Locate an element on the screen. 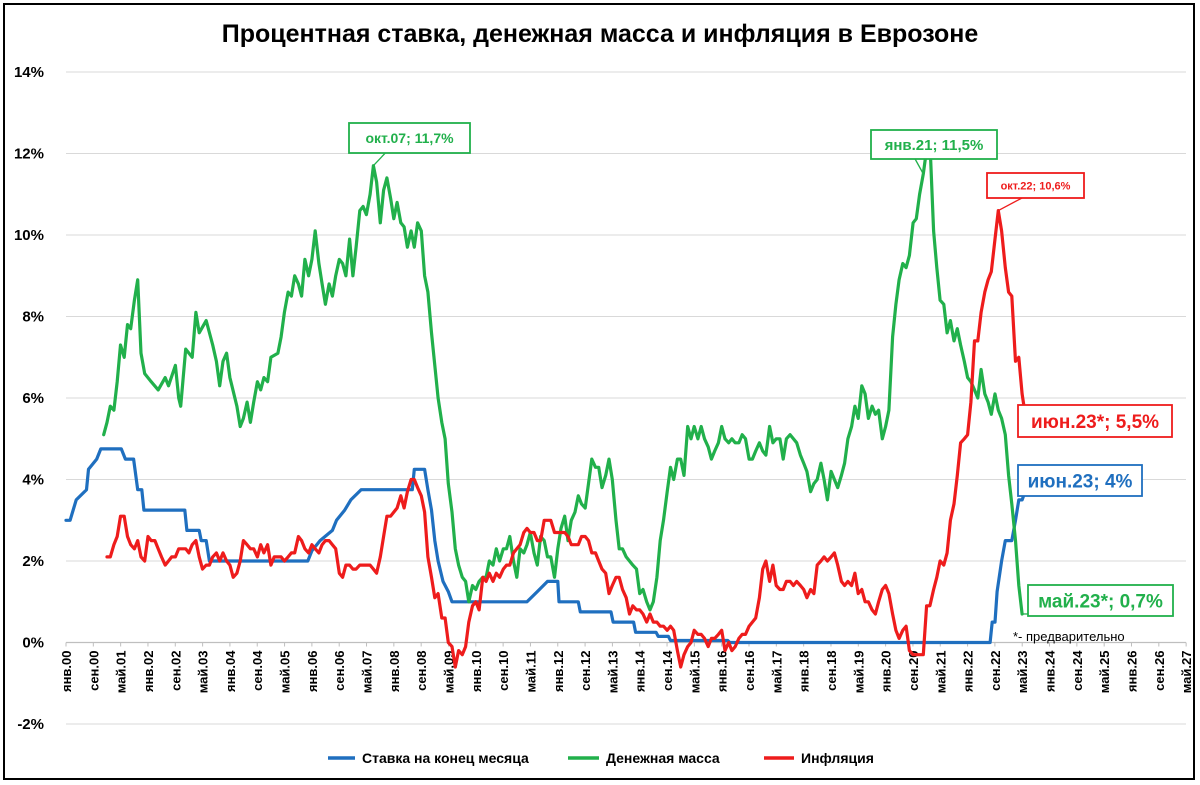 The image size is (1200, 785). annotation-label: окт.22; 10,6% is located at coordinates (1036, 186).